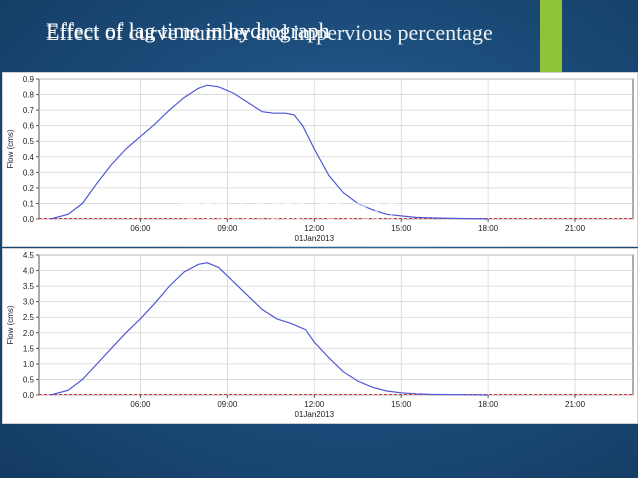 The height and width of the screenshot is (478, 638). I want to click on y-tick-label: 0.7, so click(29, 110).